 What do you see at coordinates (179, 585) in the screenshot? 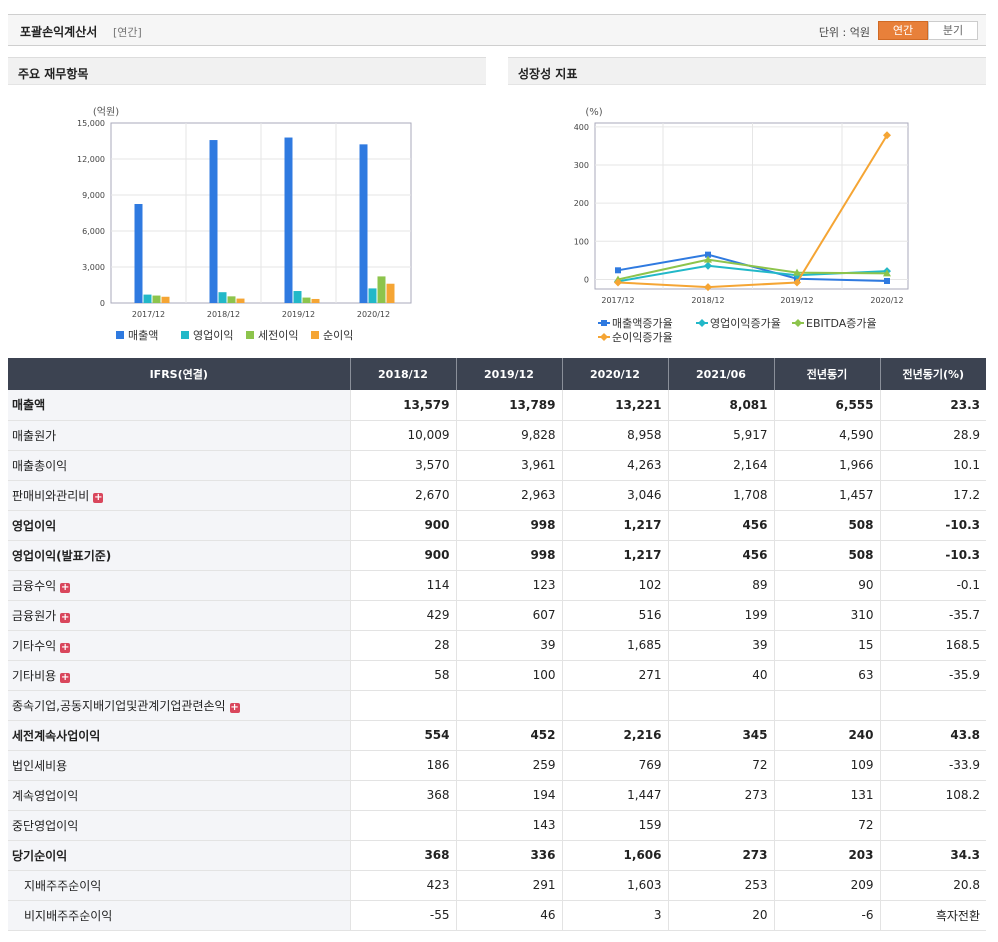
I see `row-label-cell: 금융수익 +` at bounding box center [179, 585].